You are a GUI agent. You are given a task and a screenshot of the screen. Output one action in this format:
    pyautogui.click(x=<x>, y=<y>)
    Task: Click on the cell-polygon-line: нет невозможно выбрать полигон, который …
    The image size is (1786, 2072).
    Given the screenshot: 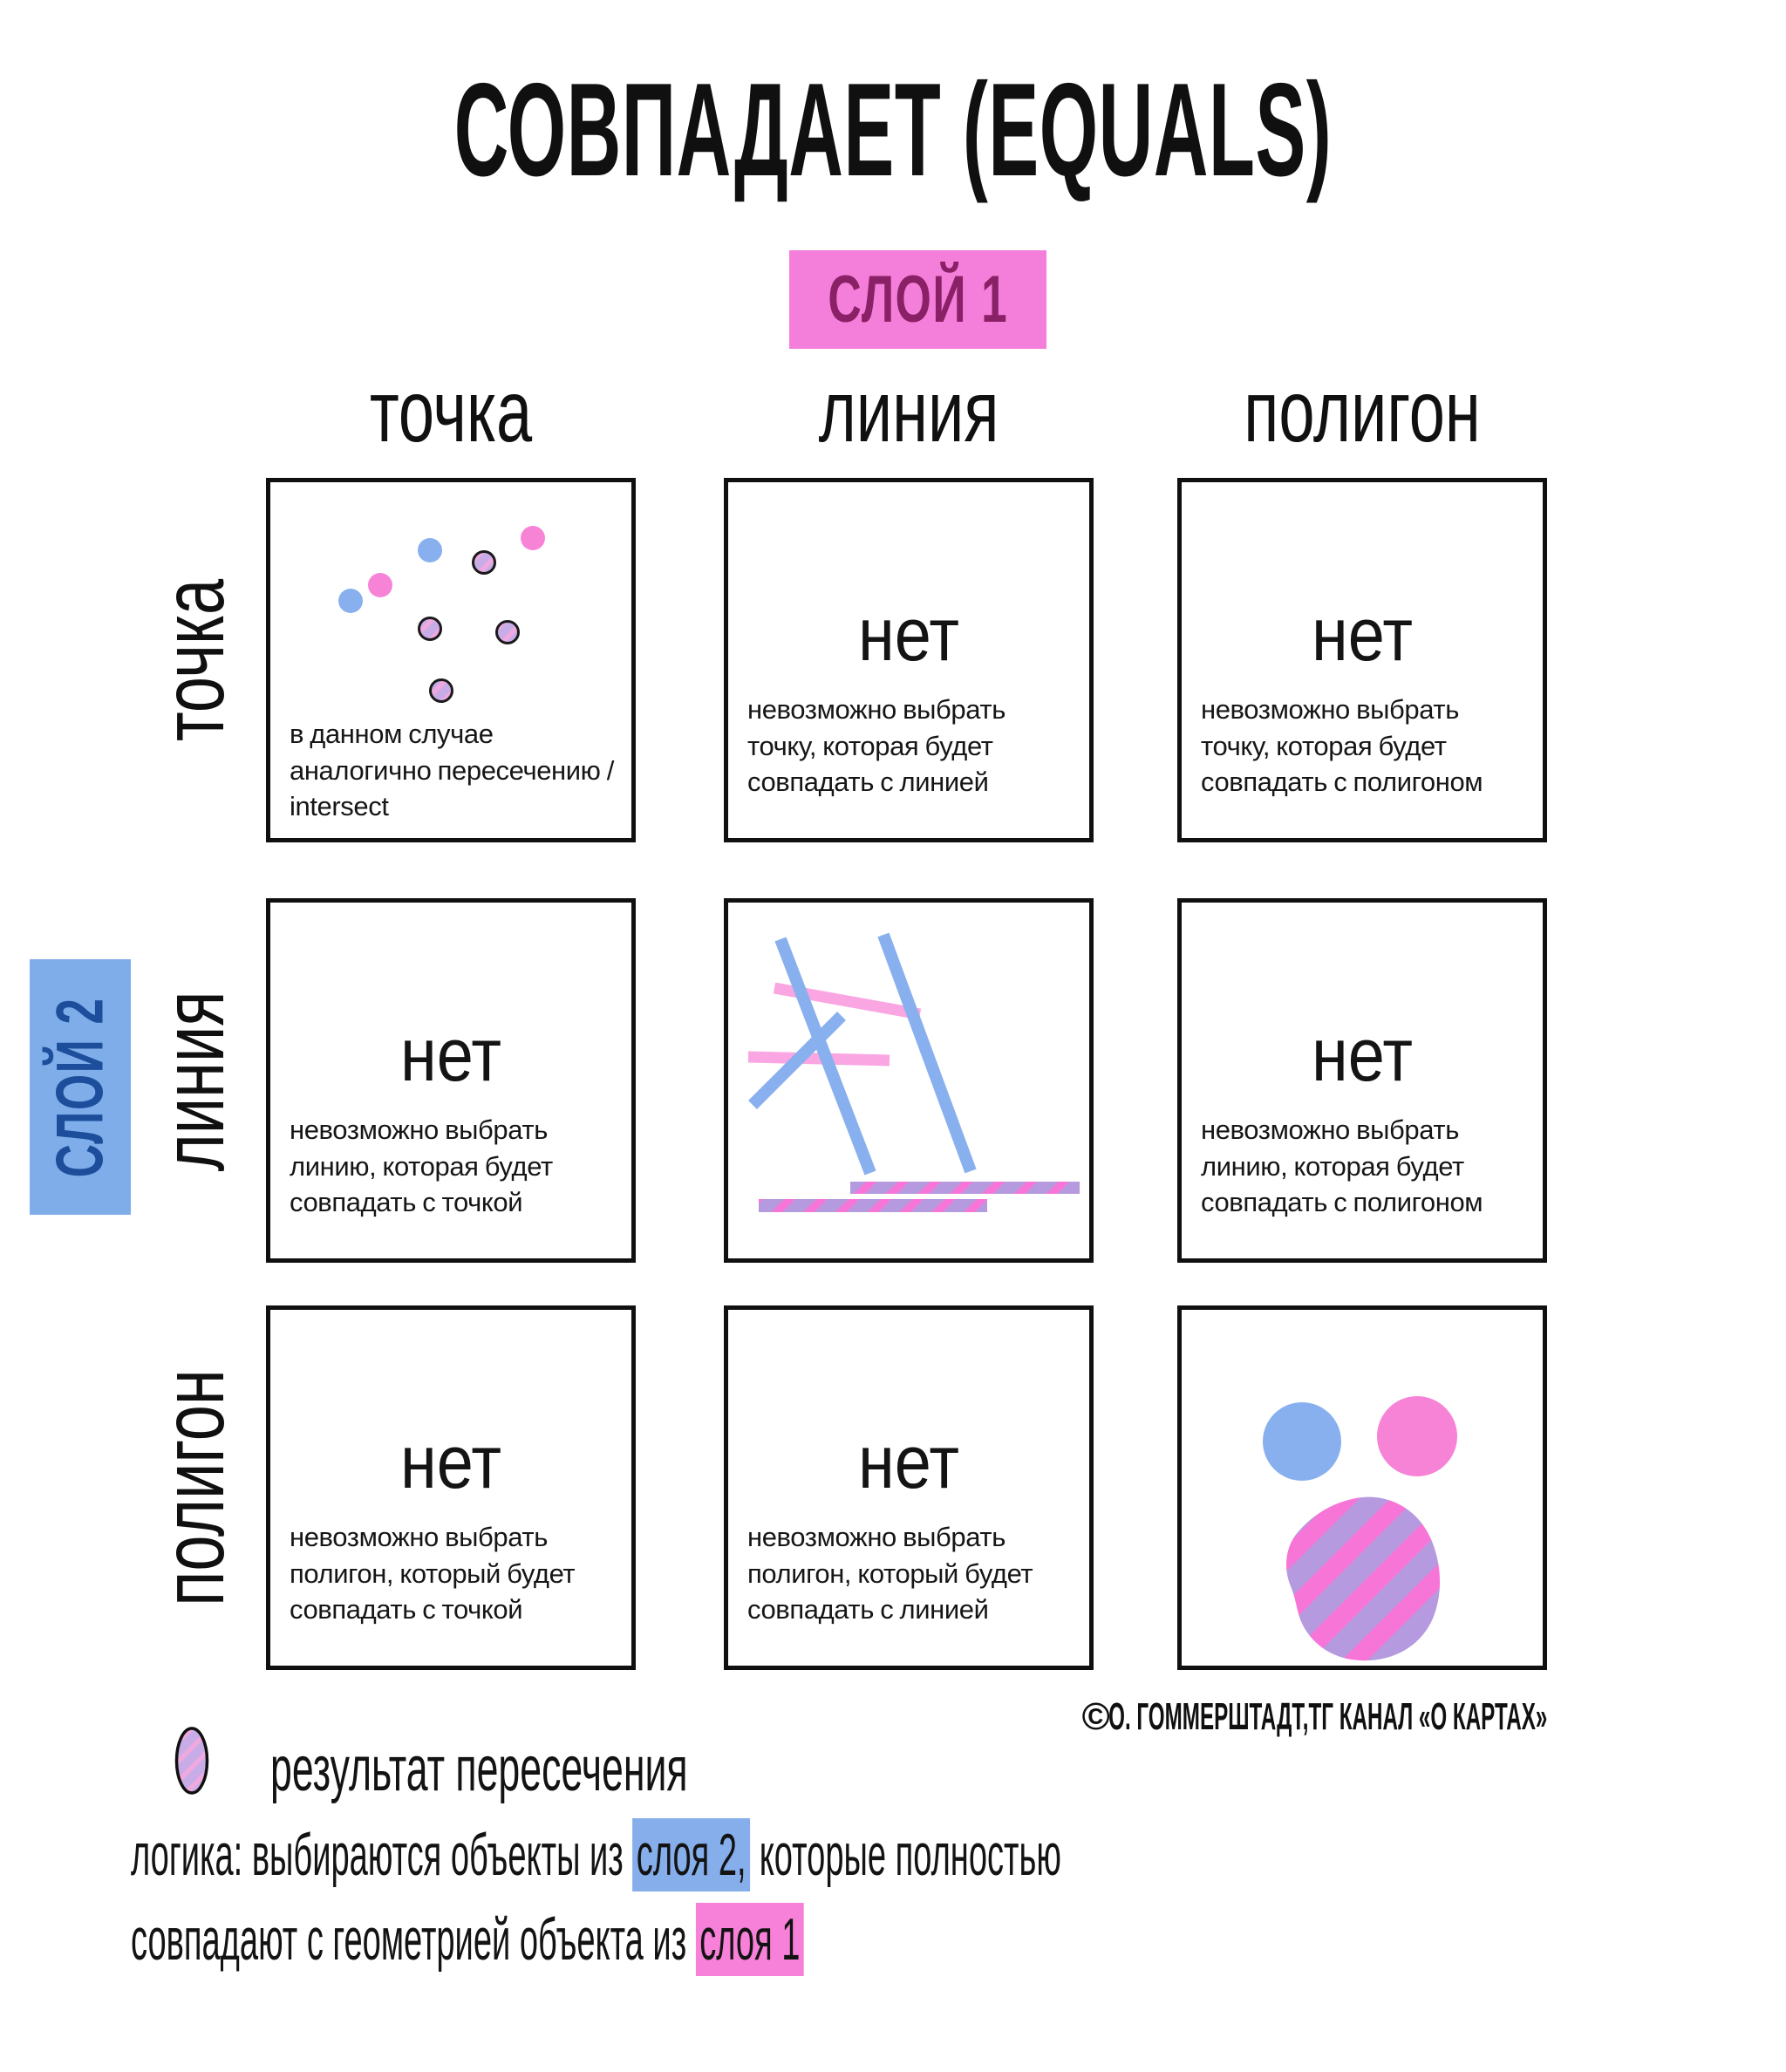 What is the action you would take?
    pyautogui.click(x=909, y=1487)
    